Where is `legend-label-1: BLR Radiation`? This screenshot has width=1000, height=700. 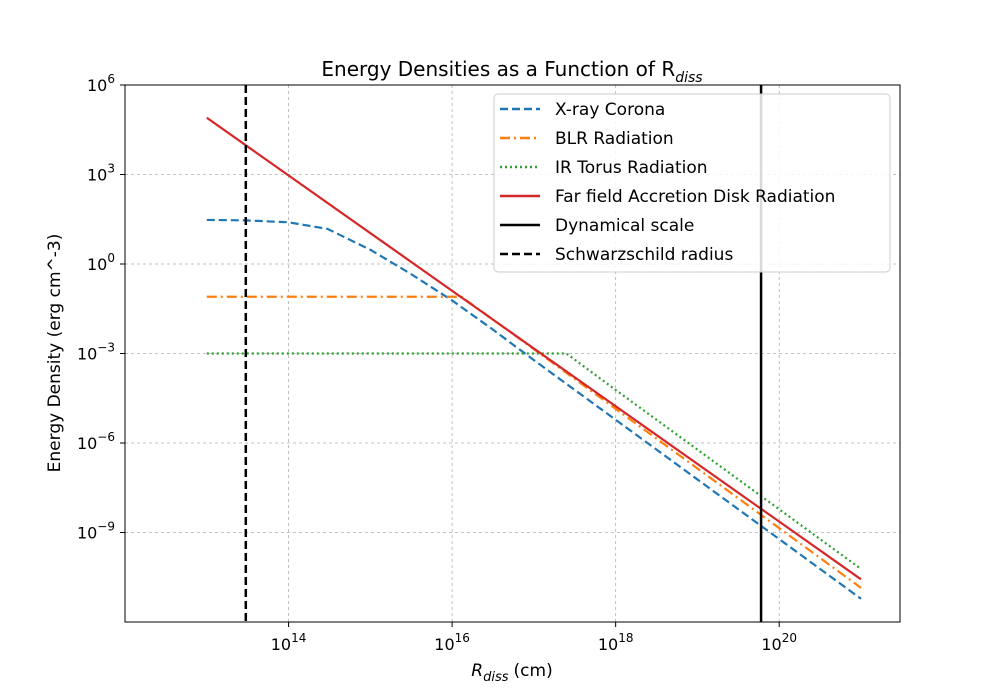 legend-label-1: BLR Radiation is located at coordinates (614, 139).